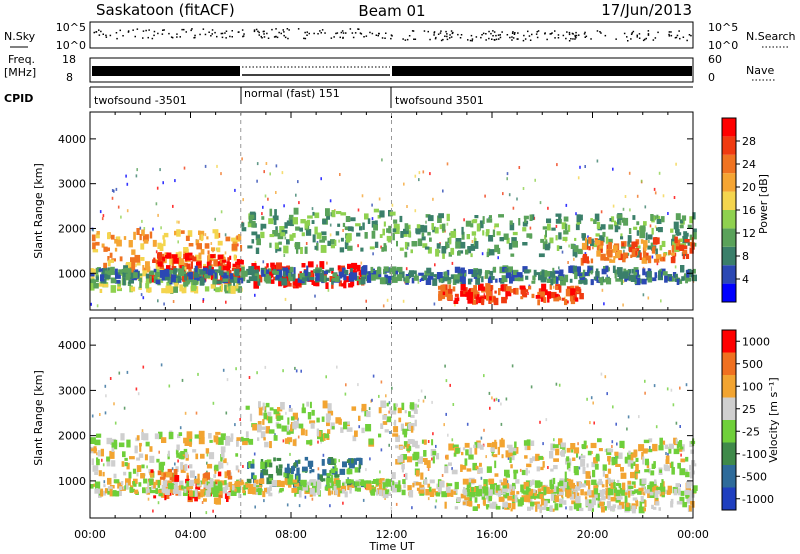  I want to click on velocity-band-2-cell, so click(298, 471).